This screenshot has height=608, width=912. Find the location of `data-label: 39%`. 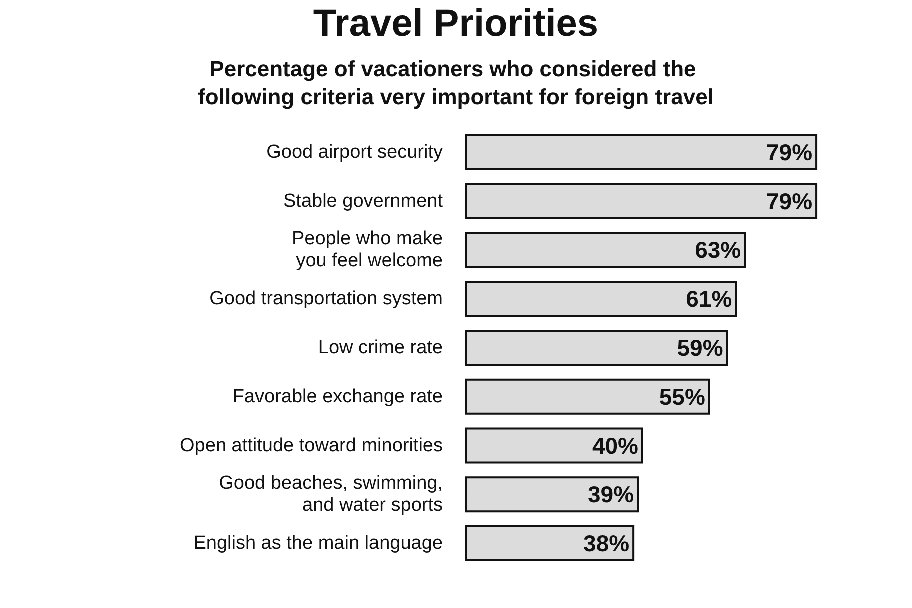

data-label: 39% is located at coordinates (611, 495).